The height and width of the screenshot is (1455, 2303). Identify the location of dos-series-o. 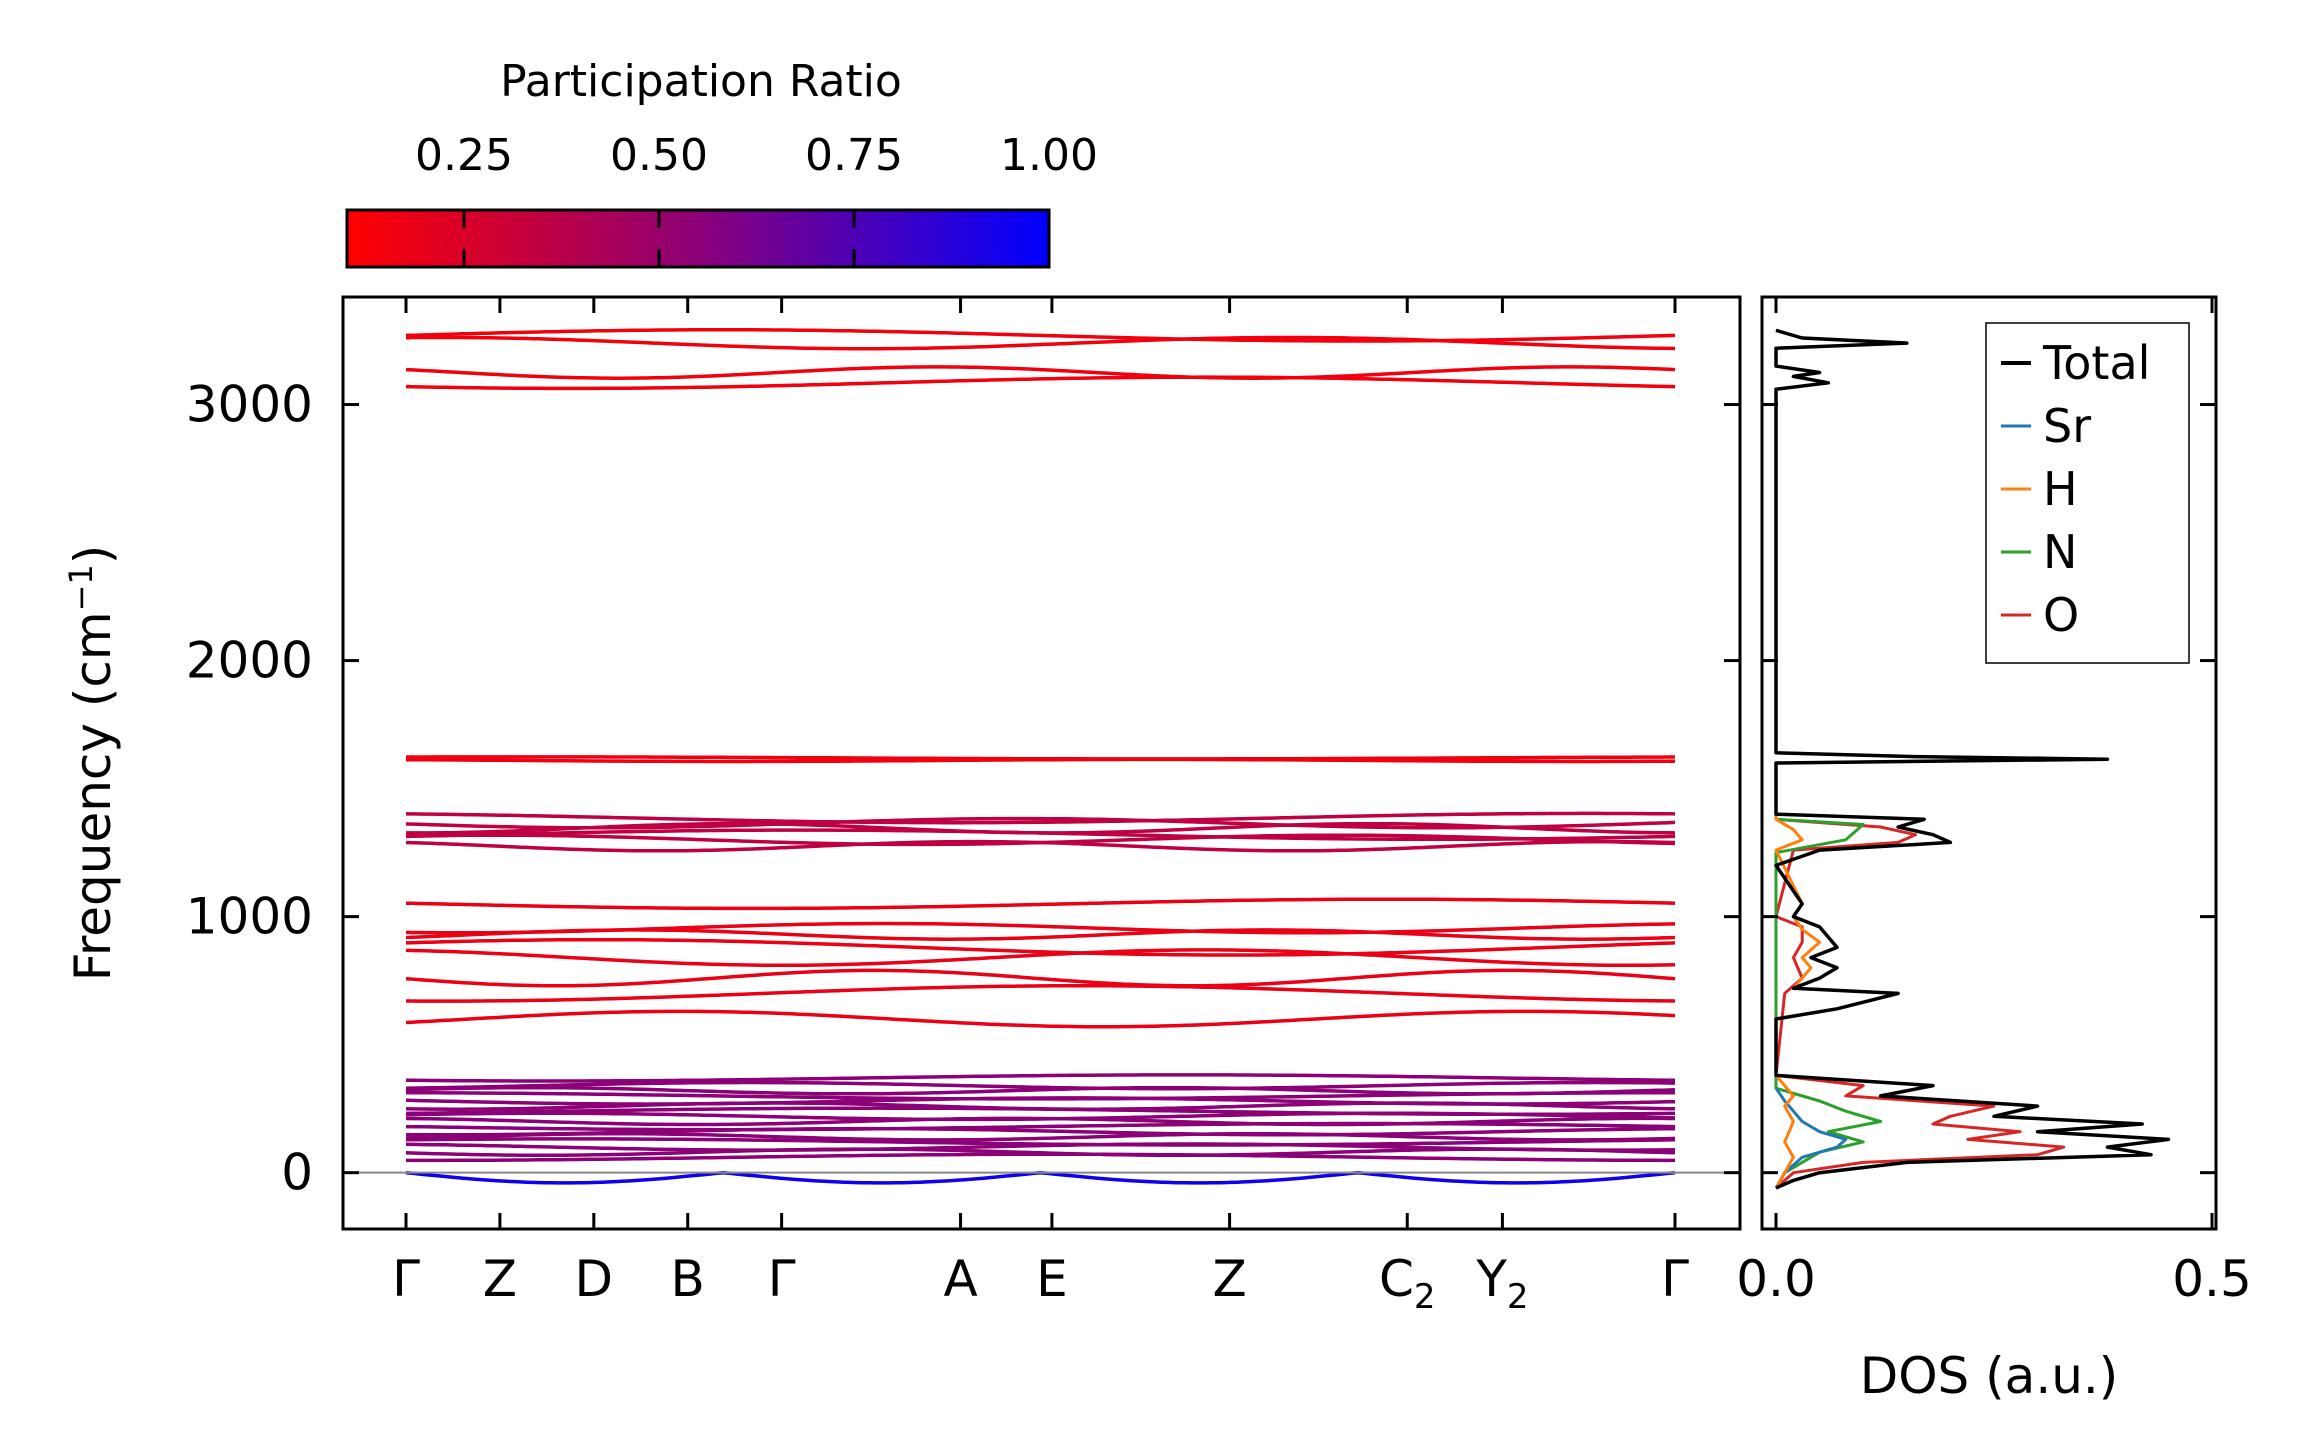
(1920, 1003).